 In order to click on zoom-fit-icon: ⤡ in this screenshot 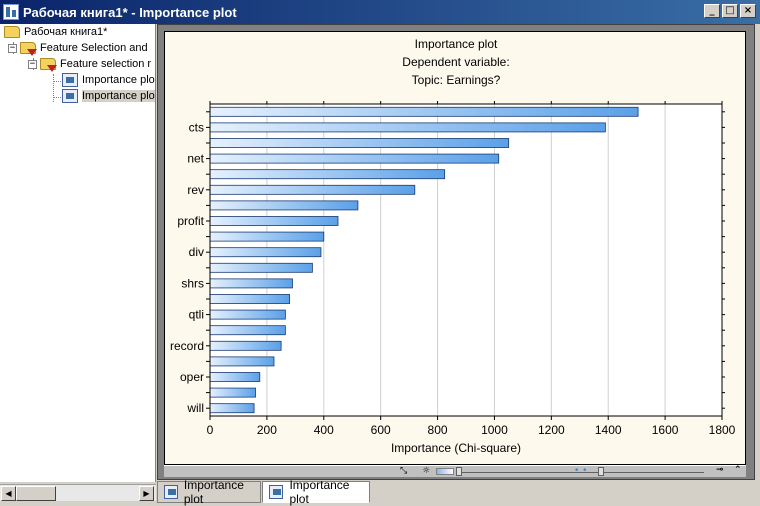, I will do `click(404, 471)`.